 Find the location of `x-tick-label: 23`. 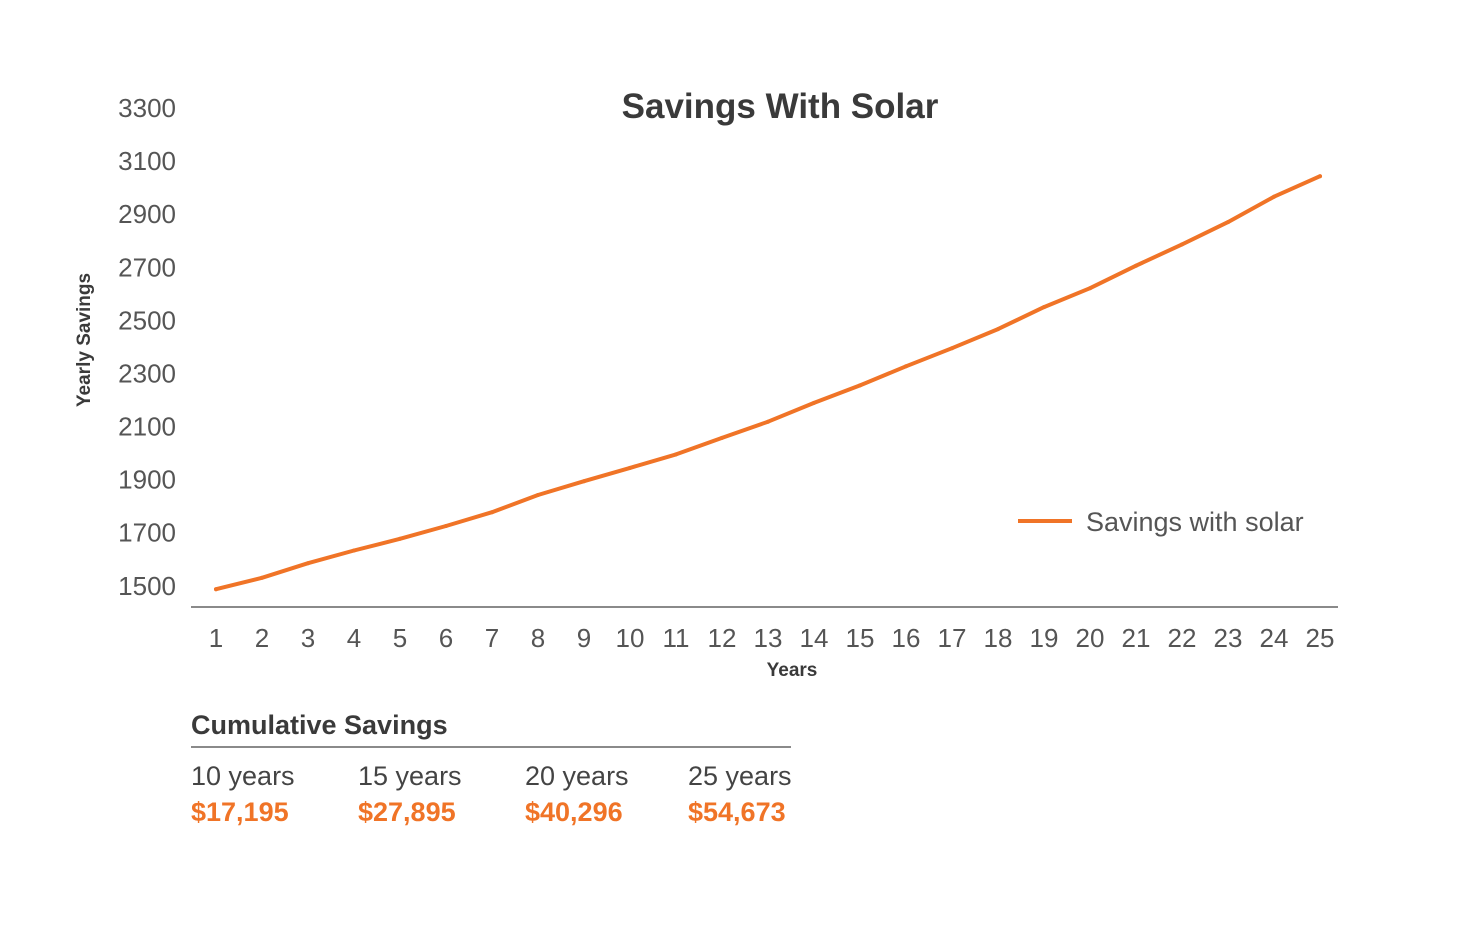

x-tick-label: 23 is located at coordinates (1228, 638).